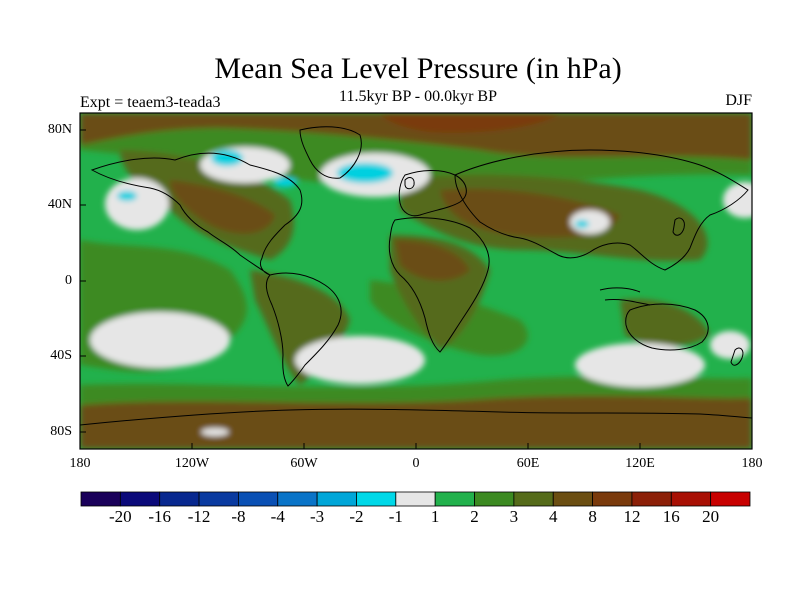  I want to click on coast-new-zealand, so click(737, 356).